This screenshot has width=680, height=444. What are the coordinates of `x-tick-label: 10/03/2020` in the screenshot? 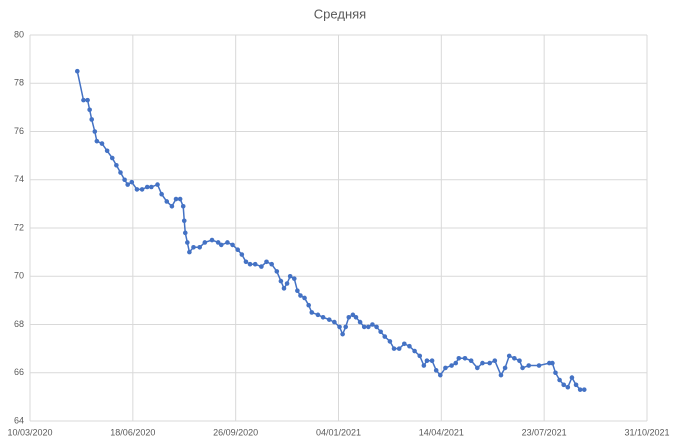 It's located at (29, 432).